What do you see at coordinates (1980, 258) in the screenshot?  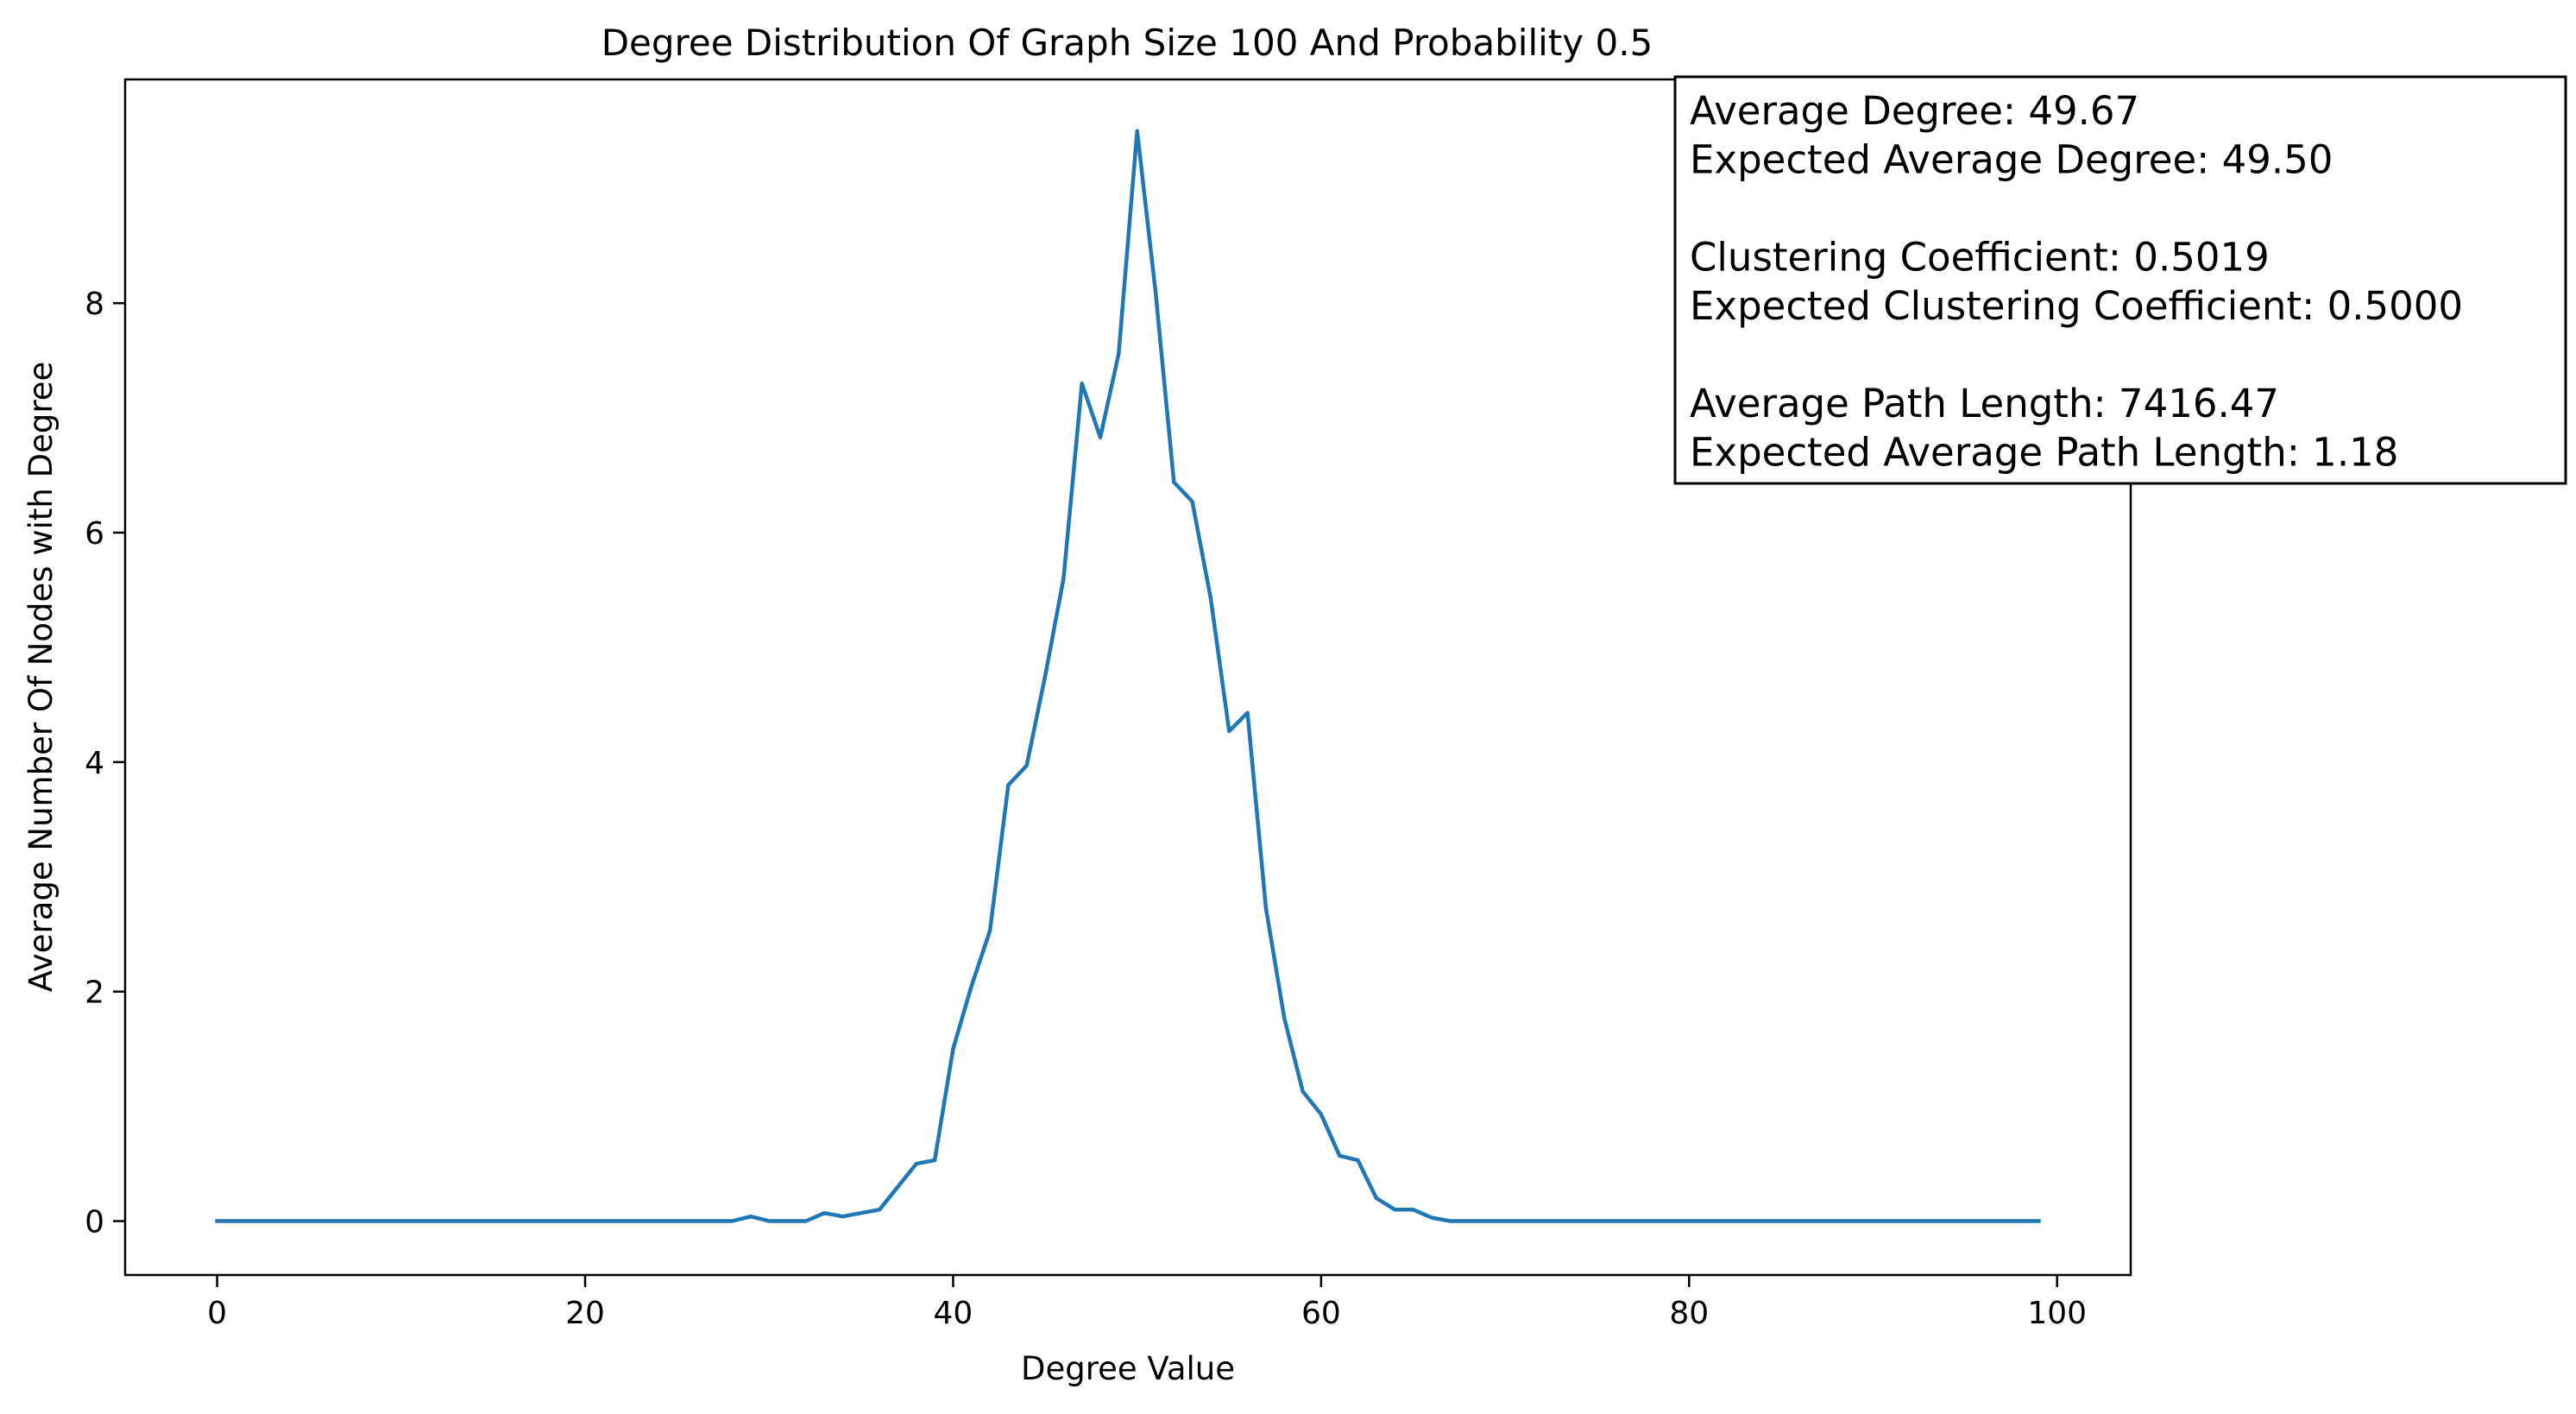 I see `stats-annotation-line: Clustering Coefficient: 0.5019` at bounding box center [1980, 258].